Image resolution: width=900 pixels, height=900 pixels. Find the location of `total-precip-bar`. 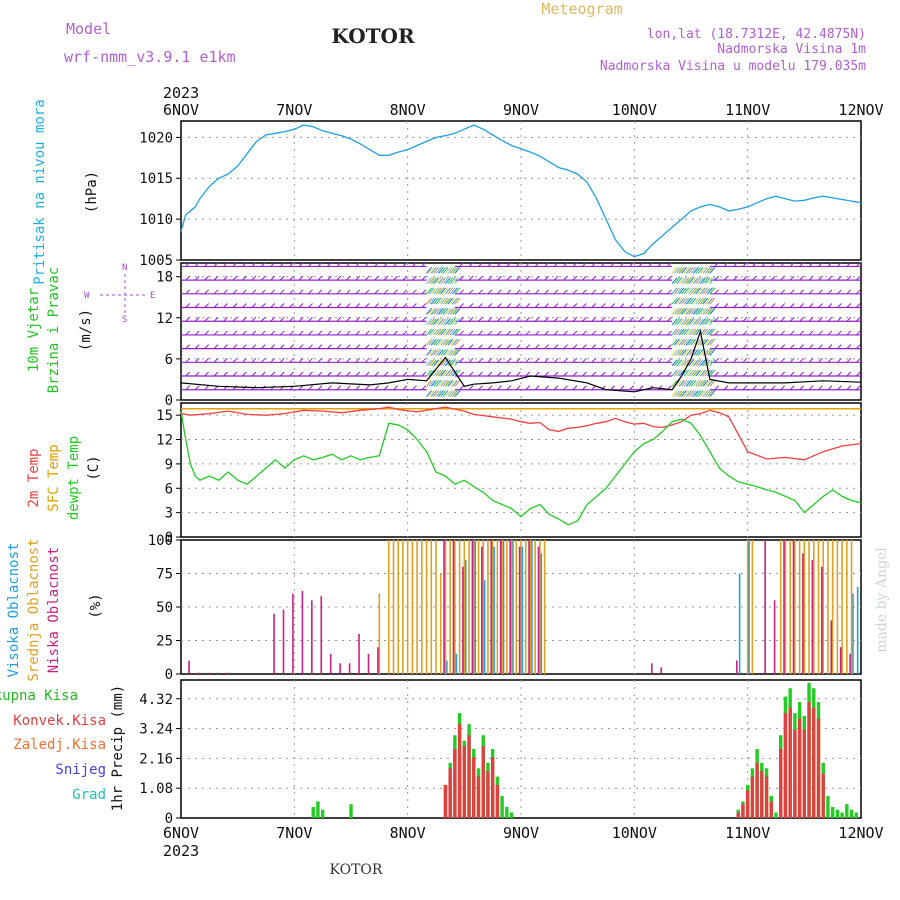

total-precip-bar is located at coordinates (837, 813).